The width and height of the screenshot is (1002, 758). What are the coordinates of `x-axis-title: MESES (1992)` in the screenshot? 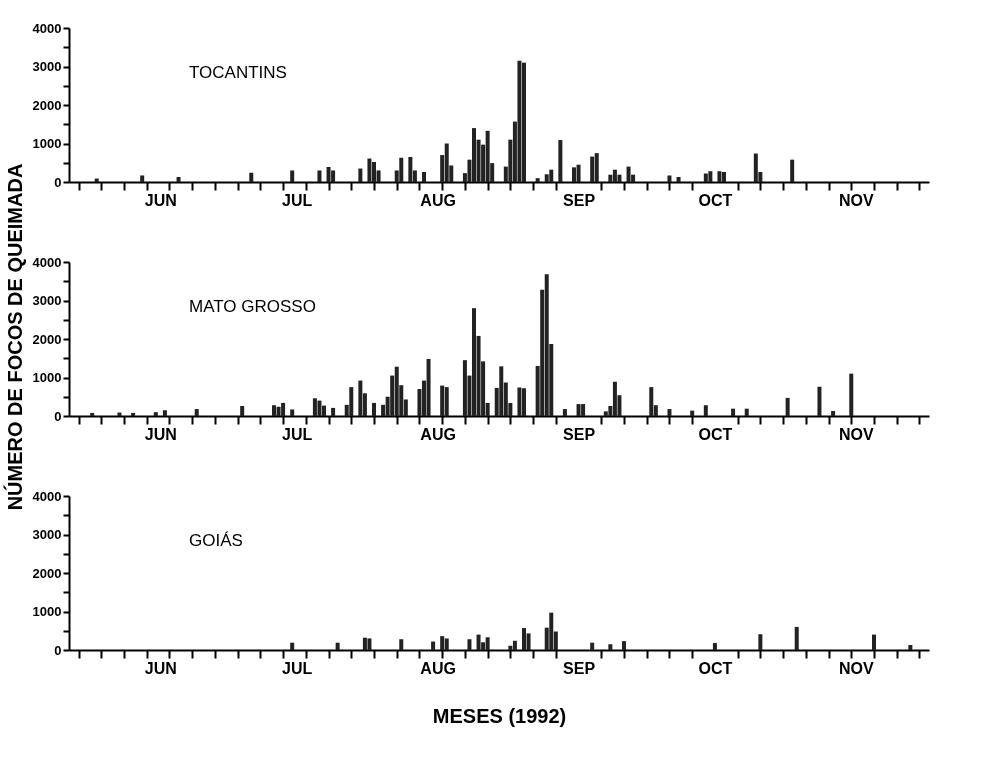 It's located at (499, 715).